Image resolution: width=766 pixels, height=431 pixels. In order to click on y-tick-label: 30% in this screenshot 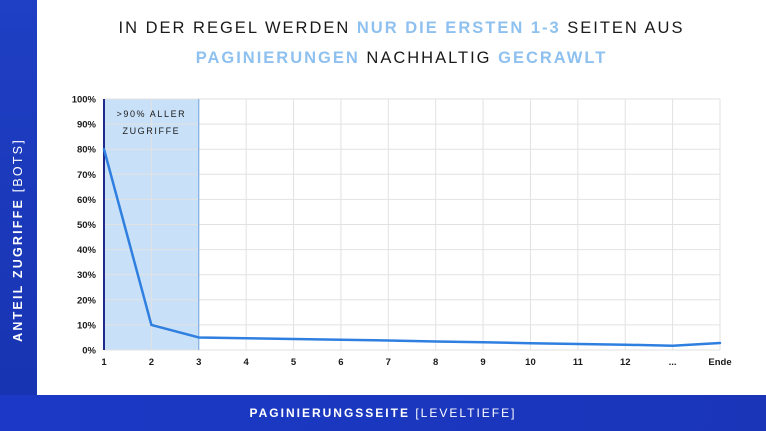, I will do `click(87, 275)`.